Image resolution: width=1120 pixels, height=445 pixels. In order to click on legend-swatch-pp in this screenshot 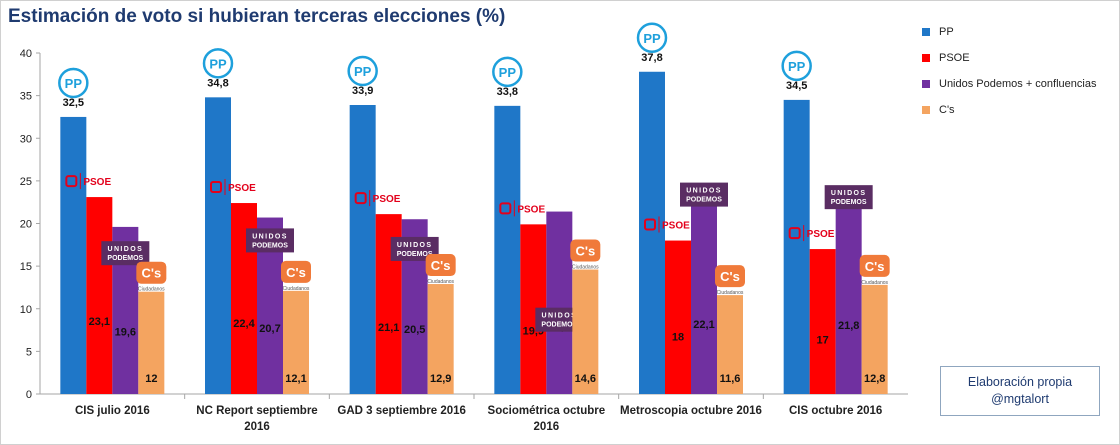, I will do `click(926, 32)`.